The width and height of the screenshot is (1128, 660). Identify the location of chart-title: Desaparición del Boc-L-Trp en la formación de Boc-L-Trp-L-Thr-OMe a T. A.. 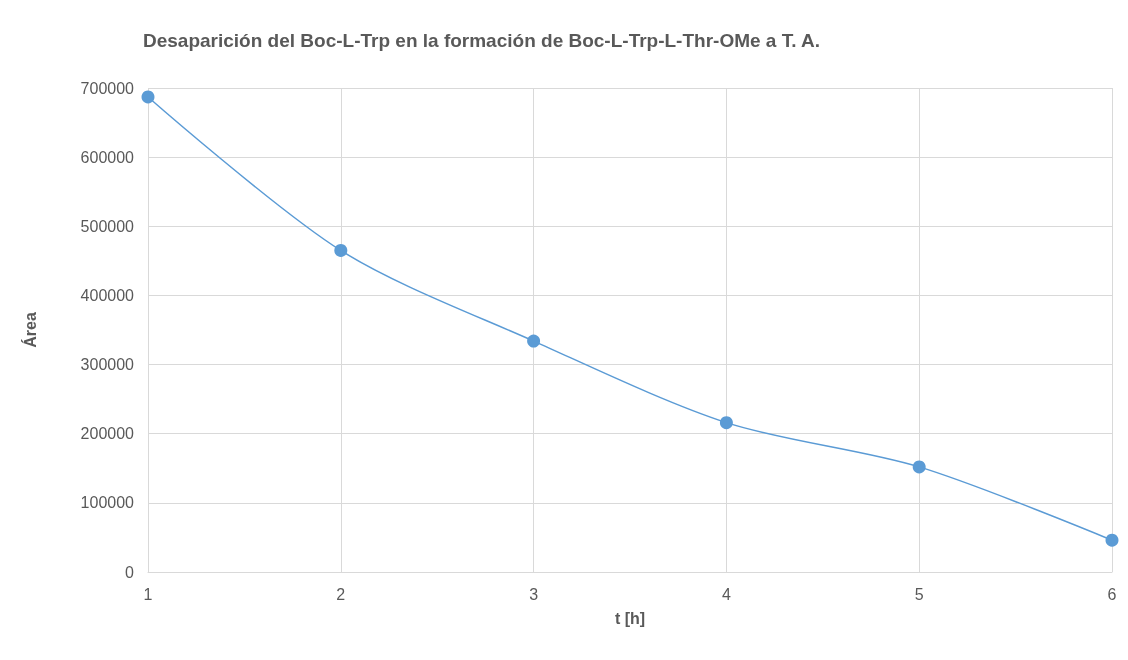
(482, 40).